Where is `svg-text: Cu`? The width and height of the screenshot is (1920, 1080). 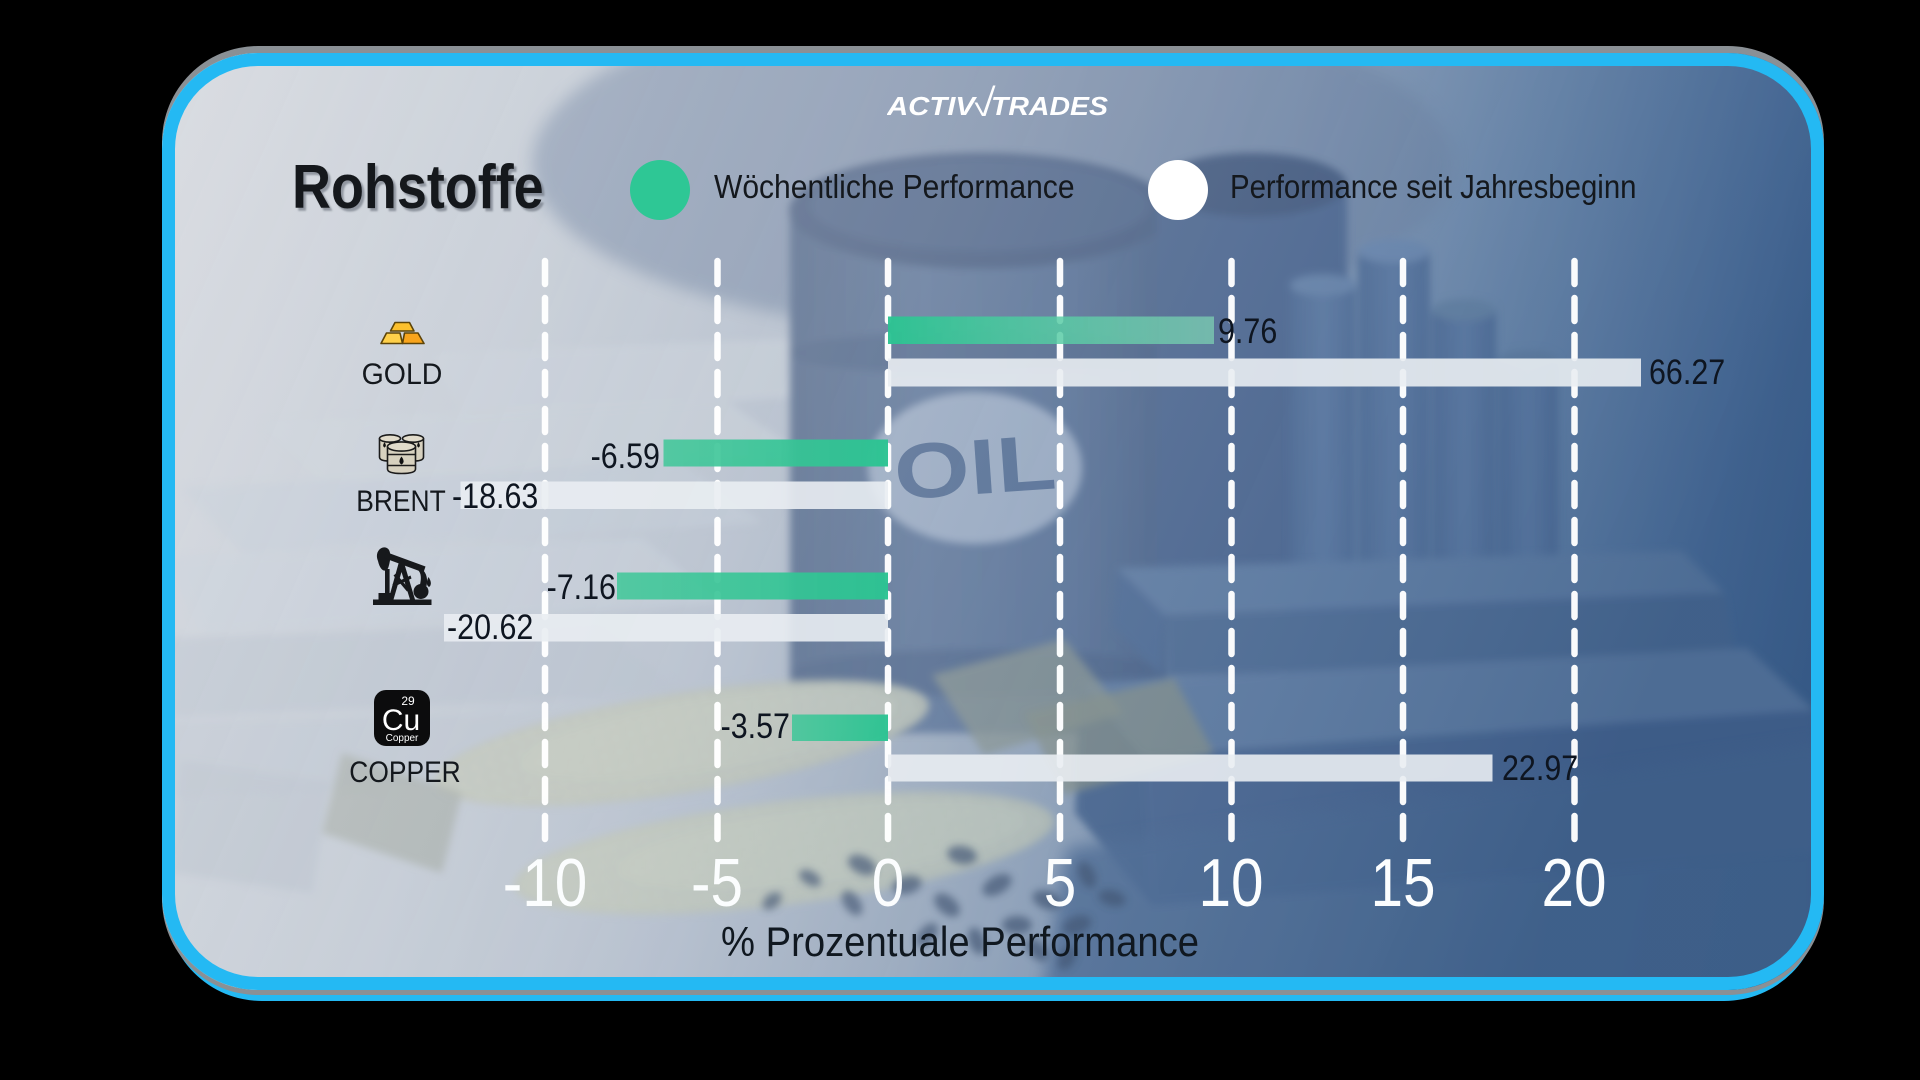
svg-text: Cu is located at coordinates (401, 720).